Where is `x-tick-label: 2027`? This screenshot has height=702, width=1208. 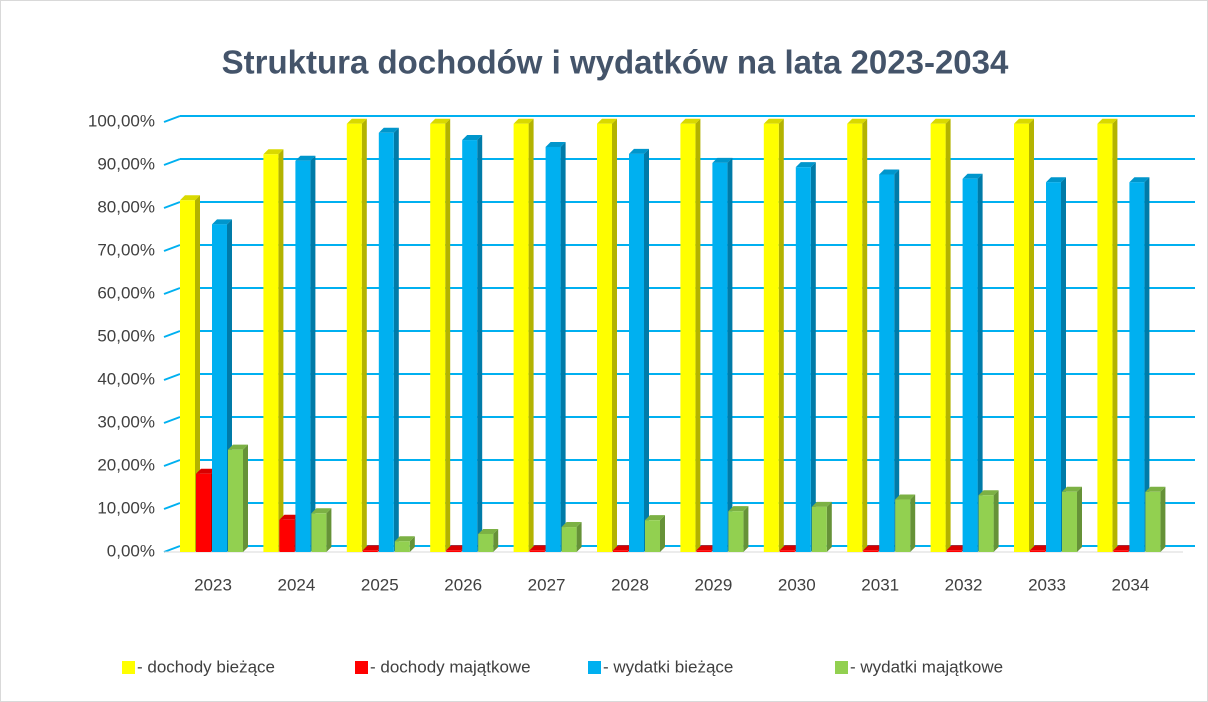
x-tick-label: 2027 is located at coordinates (547, 584).